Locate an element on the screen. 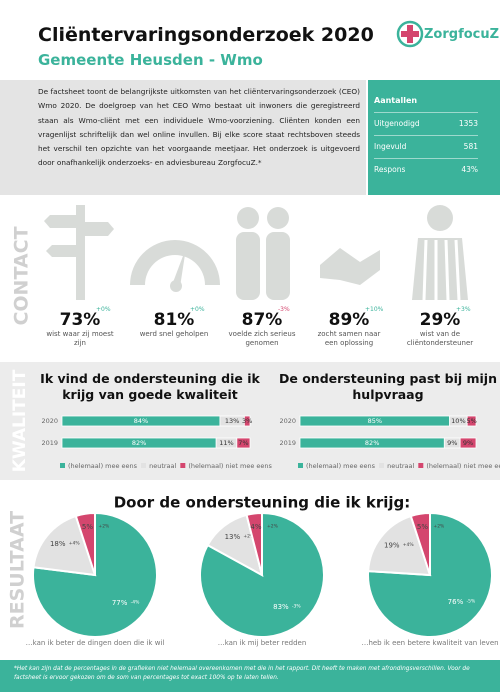 The width and height of the screenshot is (500, 692). bar-label: 13% is located at coordinates (232, 421).